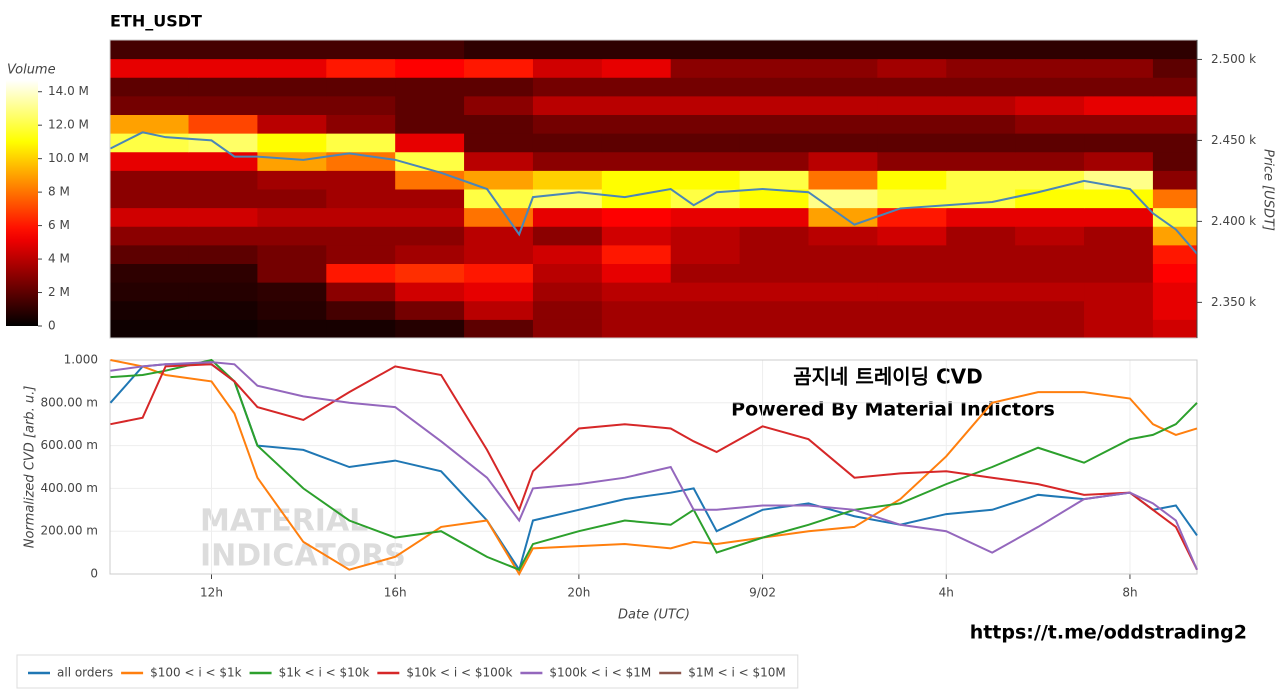 The height and width of the screenshot is (689, 1280). What do you see at coordinates (946, 593) in the screenshot?
I see `x-tick-label: 4h` at bounding box center [946, 593].